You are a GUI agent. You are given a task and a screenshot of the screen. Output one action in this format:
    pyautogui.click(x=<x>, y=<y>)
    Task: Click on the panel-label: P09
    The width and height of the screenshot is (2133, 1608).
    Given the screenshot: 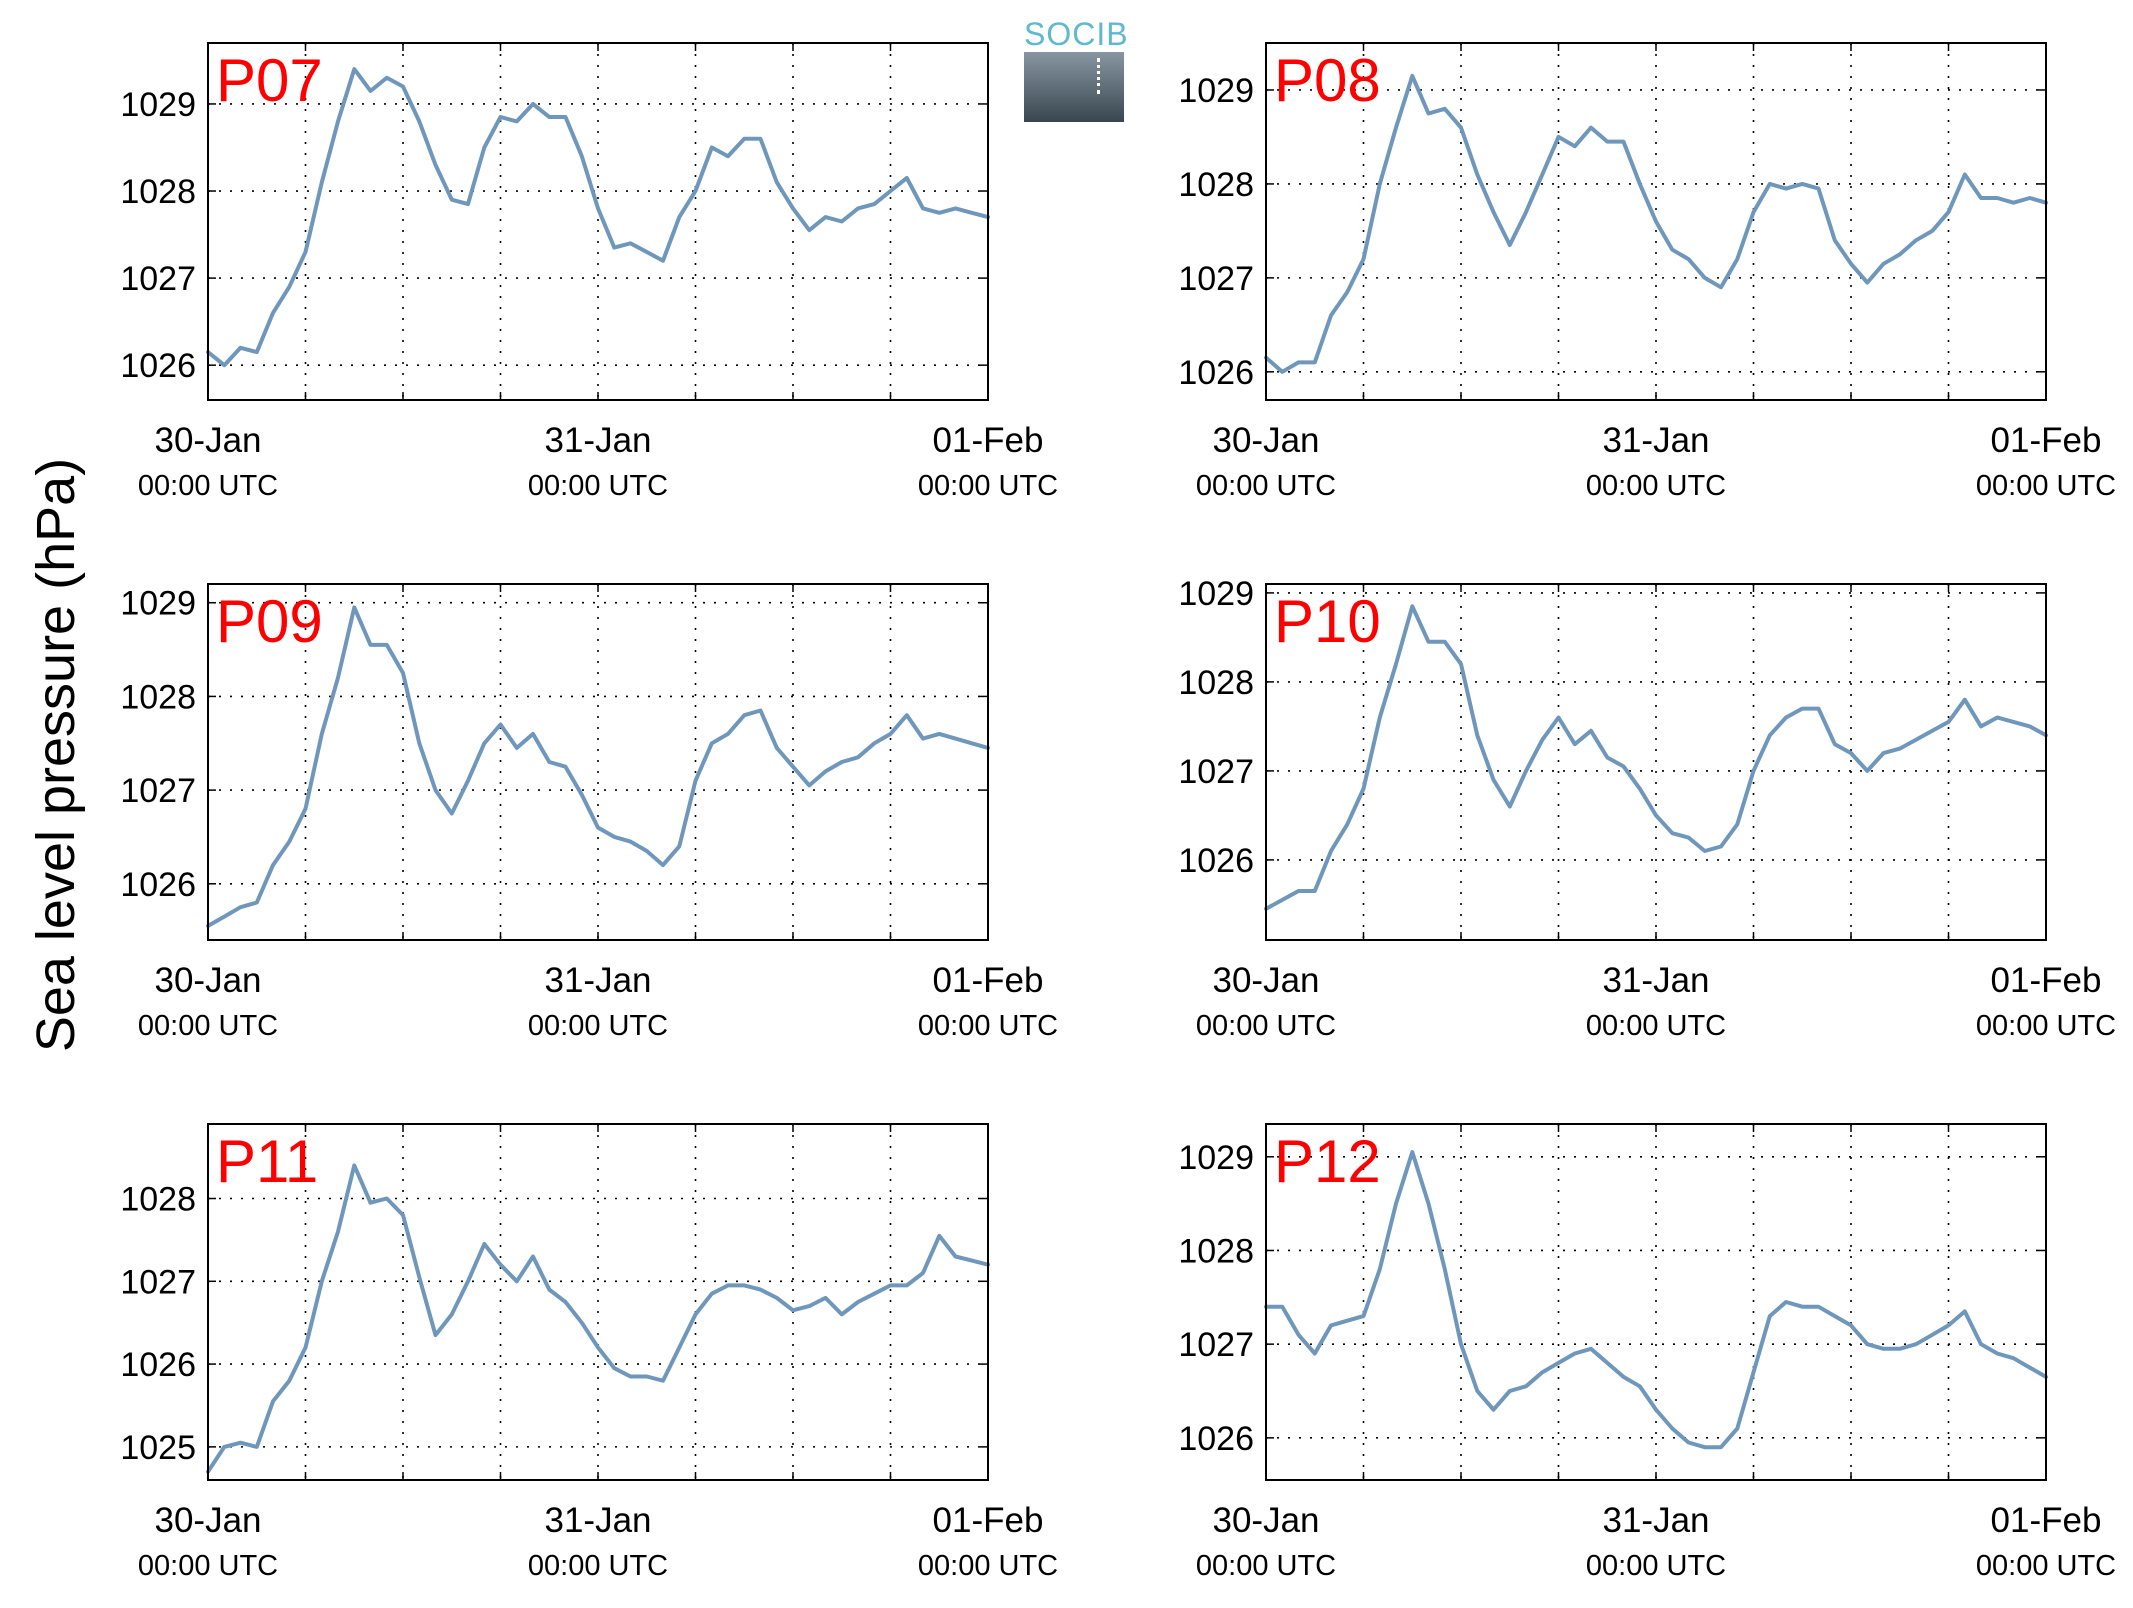 What is the action you would take?
    pyautogui.click(x=269, y=621)
    